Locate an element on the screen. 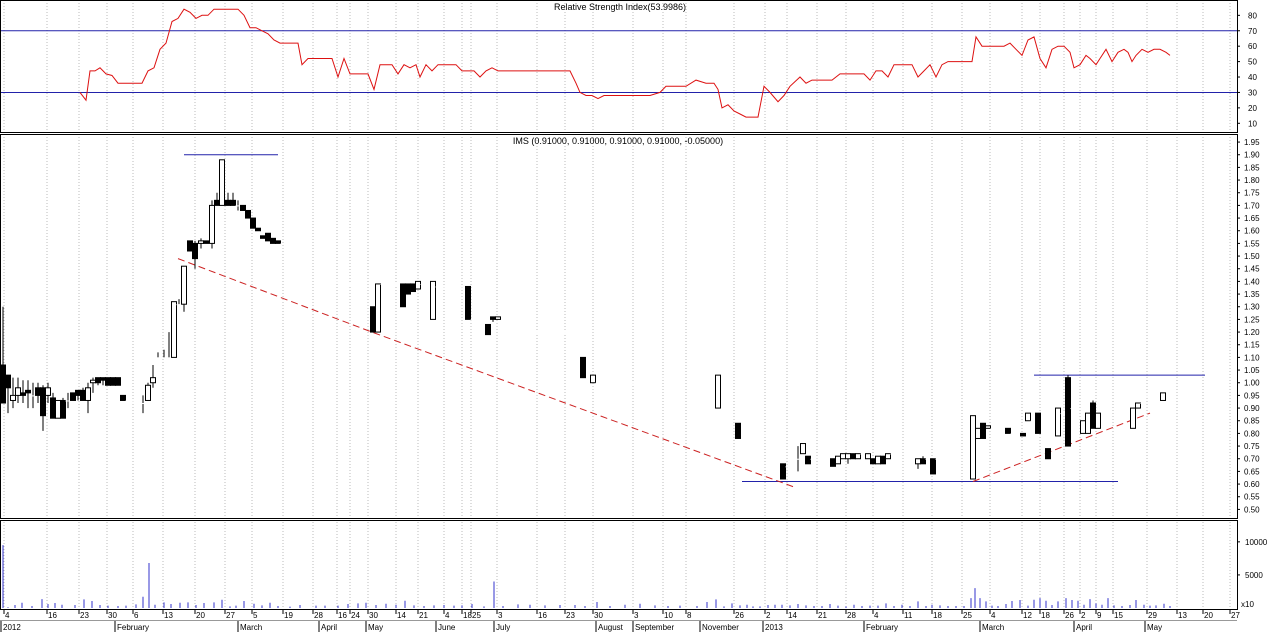  rsi-y-tick-label: 10 is located at coordinates (1252, 123).